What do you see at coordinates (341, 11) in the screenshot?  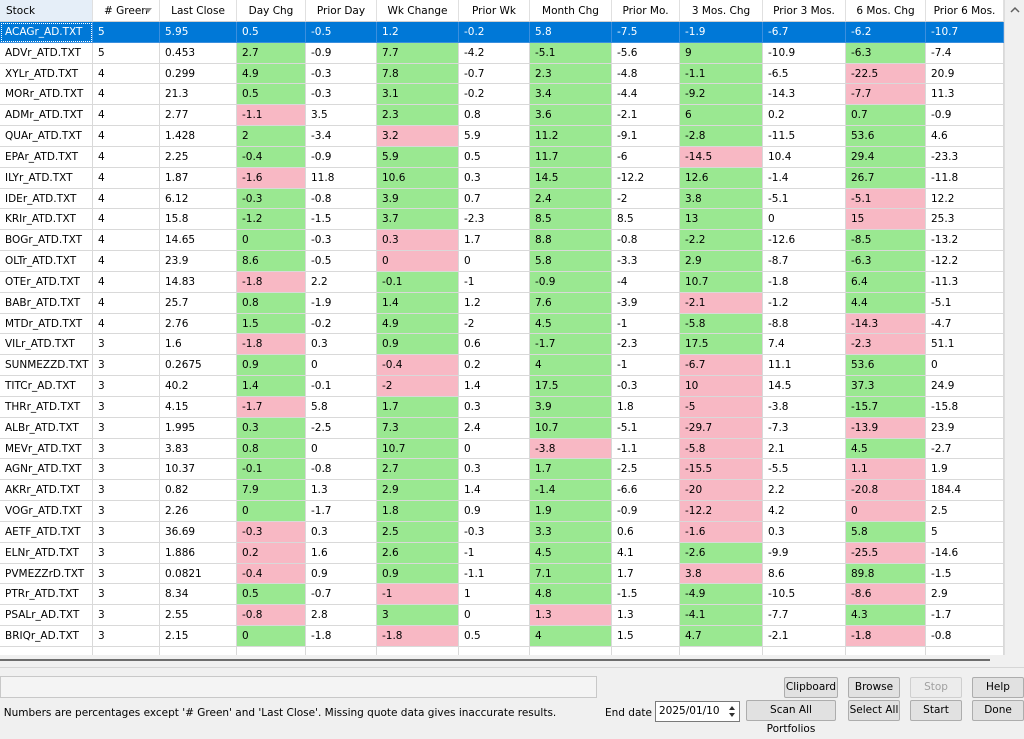 I see `column-header: Prior Day` at bounding box center [341, 11].